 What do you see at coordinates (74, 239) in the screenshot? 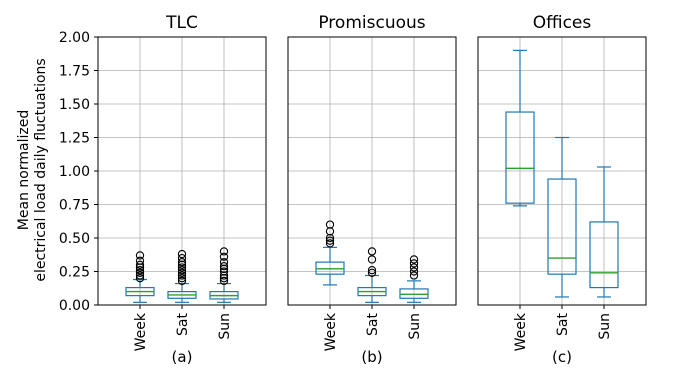
I see `y-tick-label: 0.50` at bounding box center [74, 239].